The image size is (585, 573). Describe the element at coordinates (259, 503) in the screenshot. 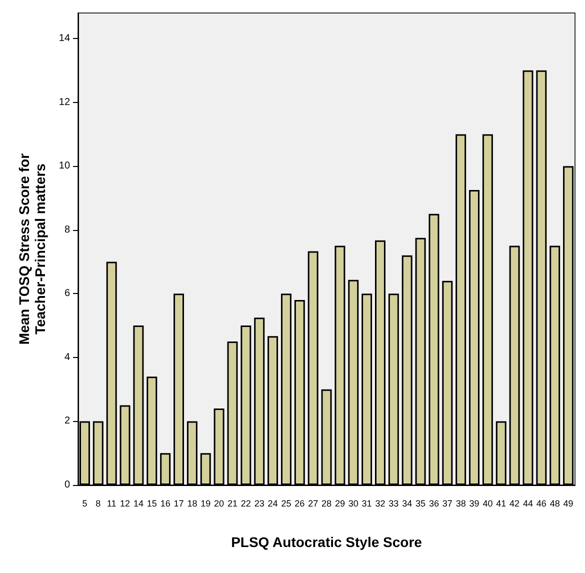

I see `x-tick-label: 23` at that location.